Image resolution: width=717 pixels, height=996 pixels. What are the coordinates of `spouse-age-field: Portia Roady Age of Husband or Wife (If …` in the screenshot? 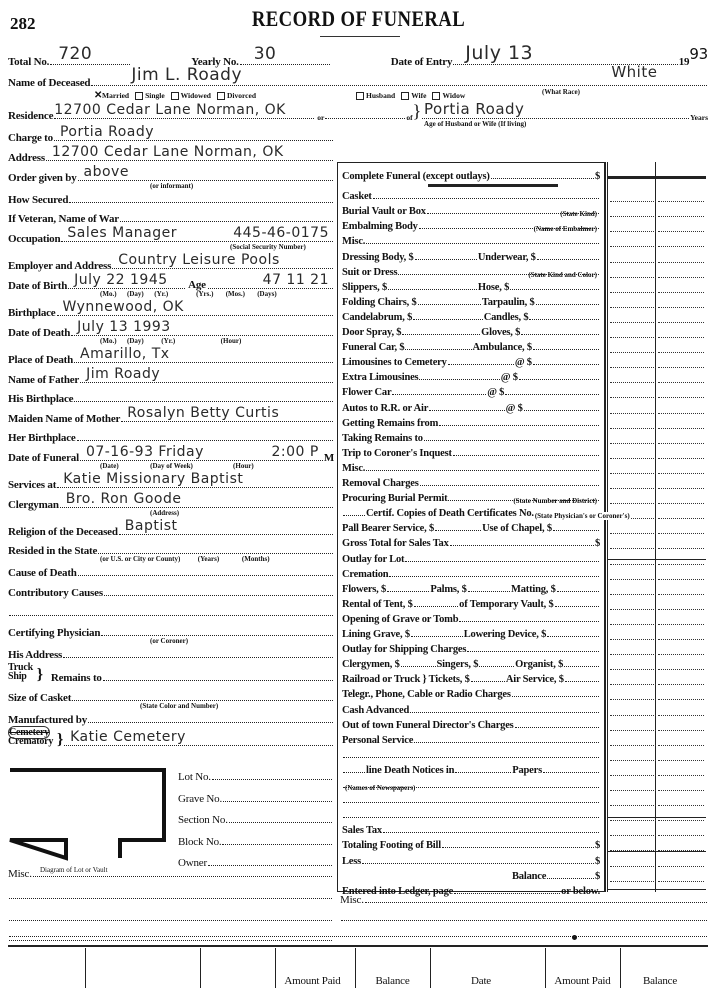 It's located at (556, 114).